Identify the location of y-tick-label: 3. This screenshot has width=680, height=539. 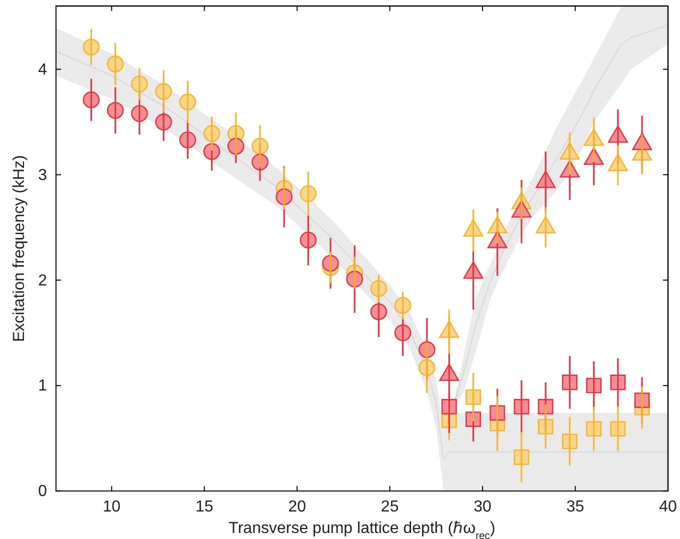
(43, 175).